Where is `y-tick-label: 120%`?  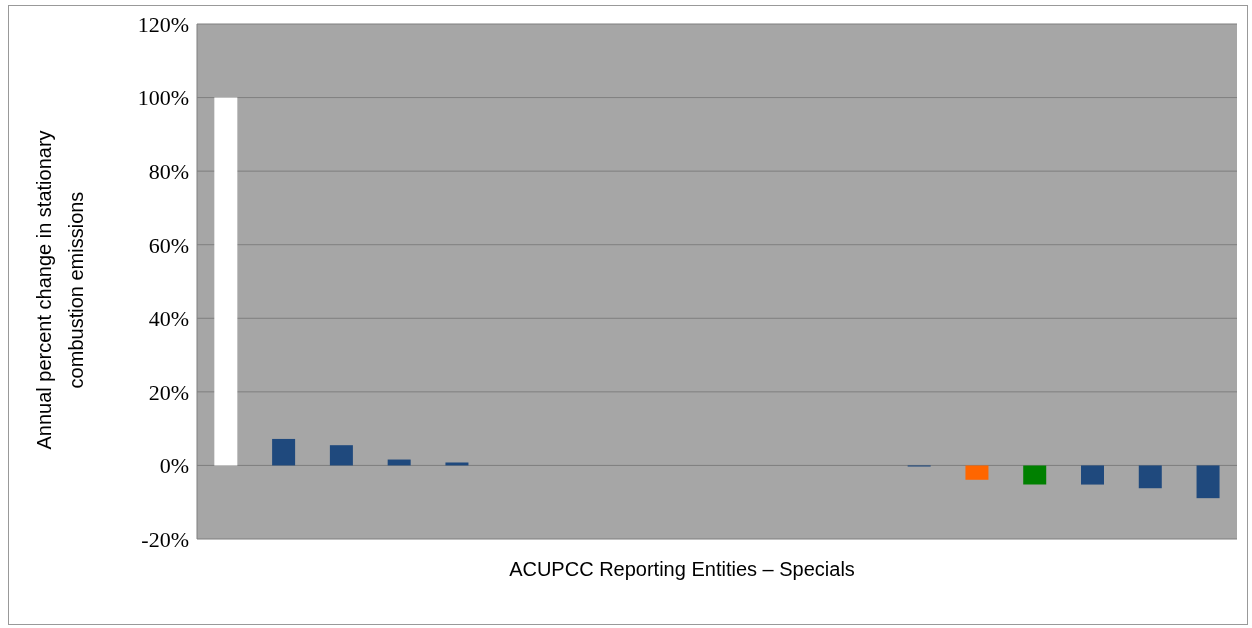 y-tick-label: 120% is located at coordinates (163, 24).